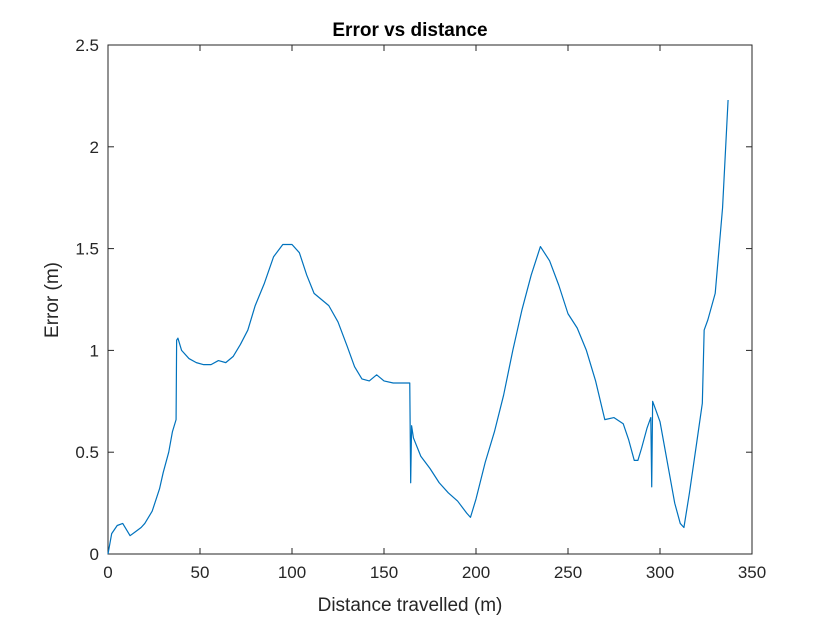  Describe the element at coordinates (200, 572) in the screenshot. I see `x-tick-label: 50` at that location.